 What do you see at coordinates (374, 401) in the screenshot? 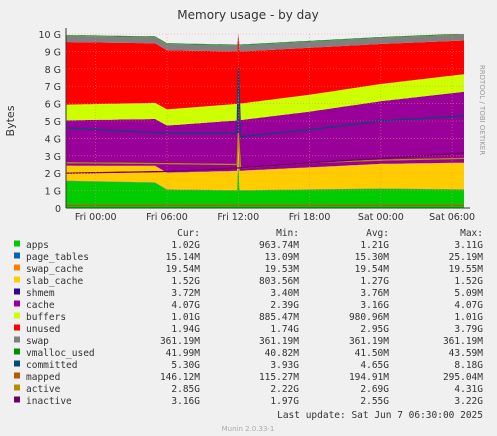
I see `legend-value: 2.55G` at bounding box center [374, 401].